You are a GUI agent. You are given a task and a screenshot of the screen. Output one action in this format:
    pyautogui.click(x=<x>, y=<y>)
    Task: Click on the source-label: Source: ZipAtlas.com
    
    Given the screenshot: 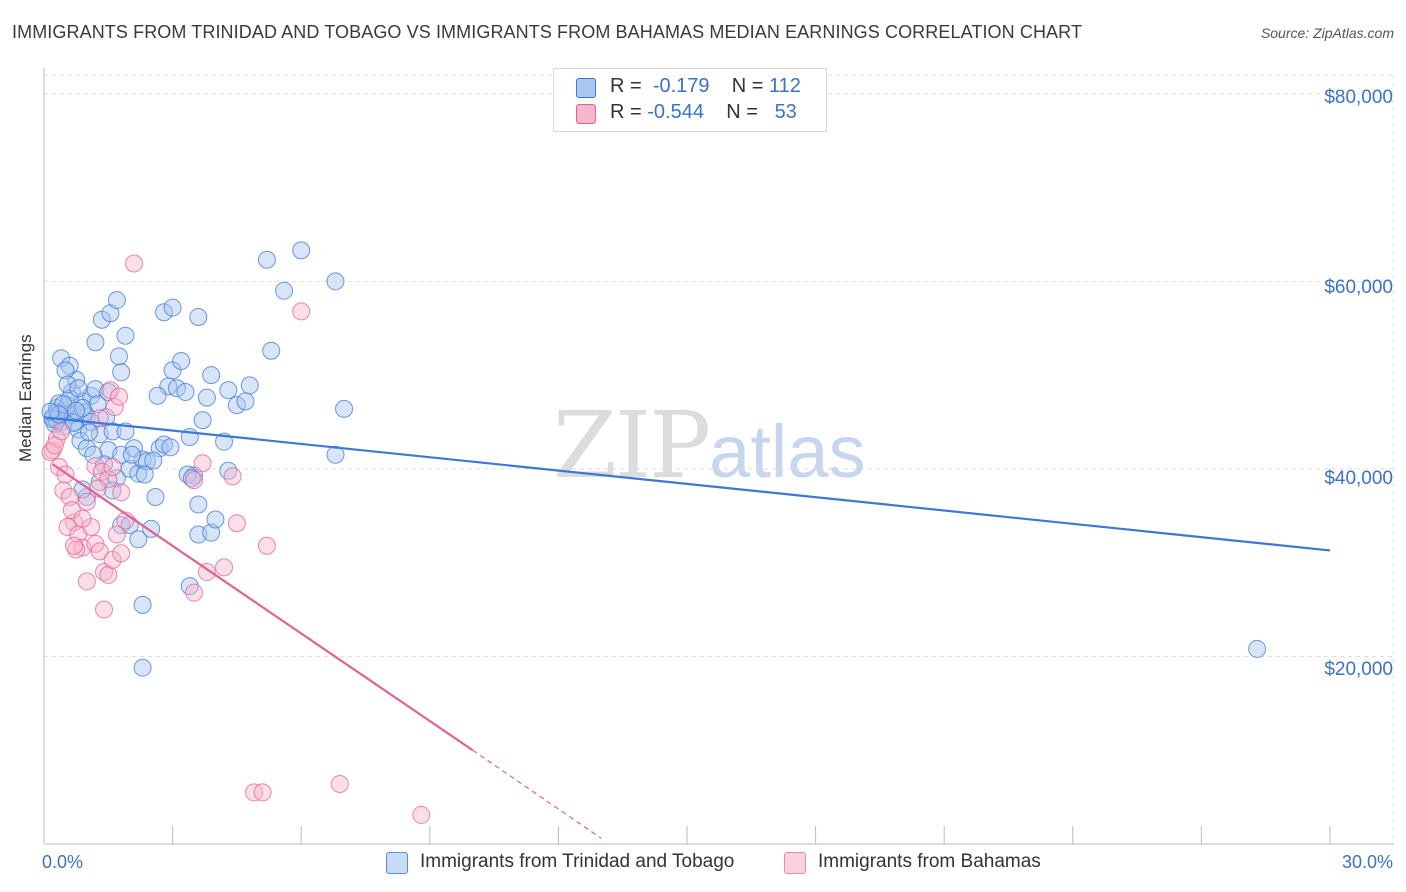 What is the action you would take?
    pyautogui.click(x=1327, y=33)
    